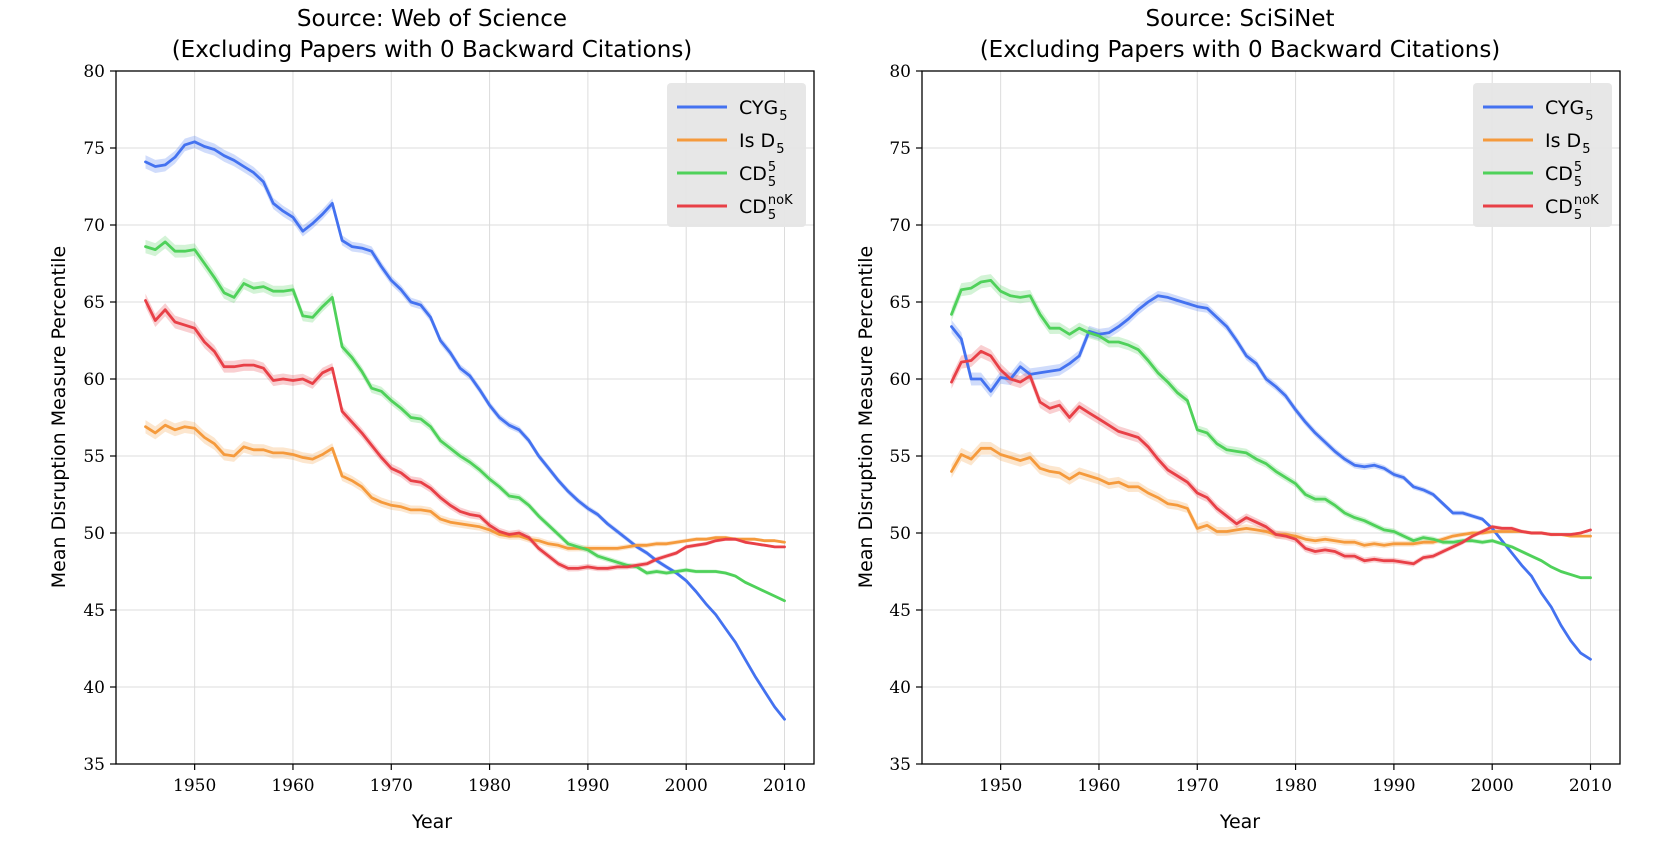  Describe the element at coordinates (432, 19) in the screenshot. I see `chart-title: Source: Web of Science` at that location.